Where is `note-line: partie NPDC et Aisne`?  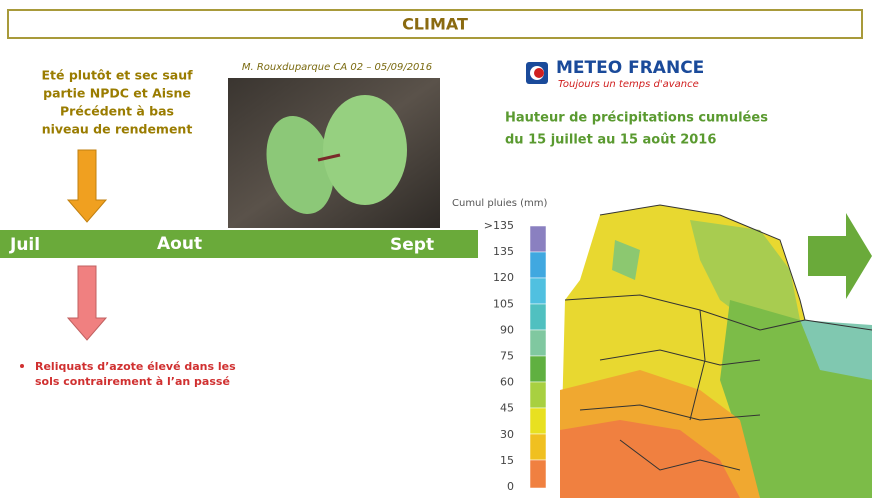
note-line: partie NPDC et Aisne is located at coordinates (117, 93).